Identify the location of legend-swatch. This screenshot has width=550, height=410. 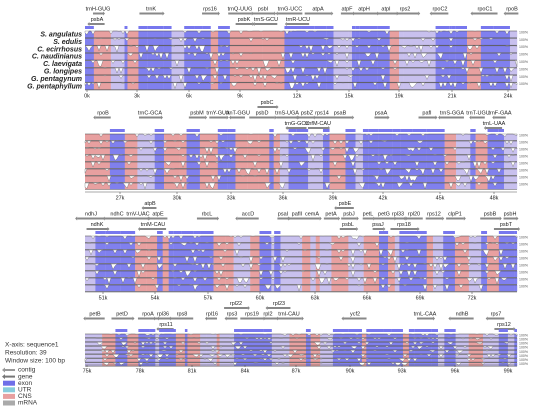
(9, 383).